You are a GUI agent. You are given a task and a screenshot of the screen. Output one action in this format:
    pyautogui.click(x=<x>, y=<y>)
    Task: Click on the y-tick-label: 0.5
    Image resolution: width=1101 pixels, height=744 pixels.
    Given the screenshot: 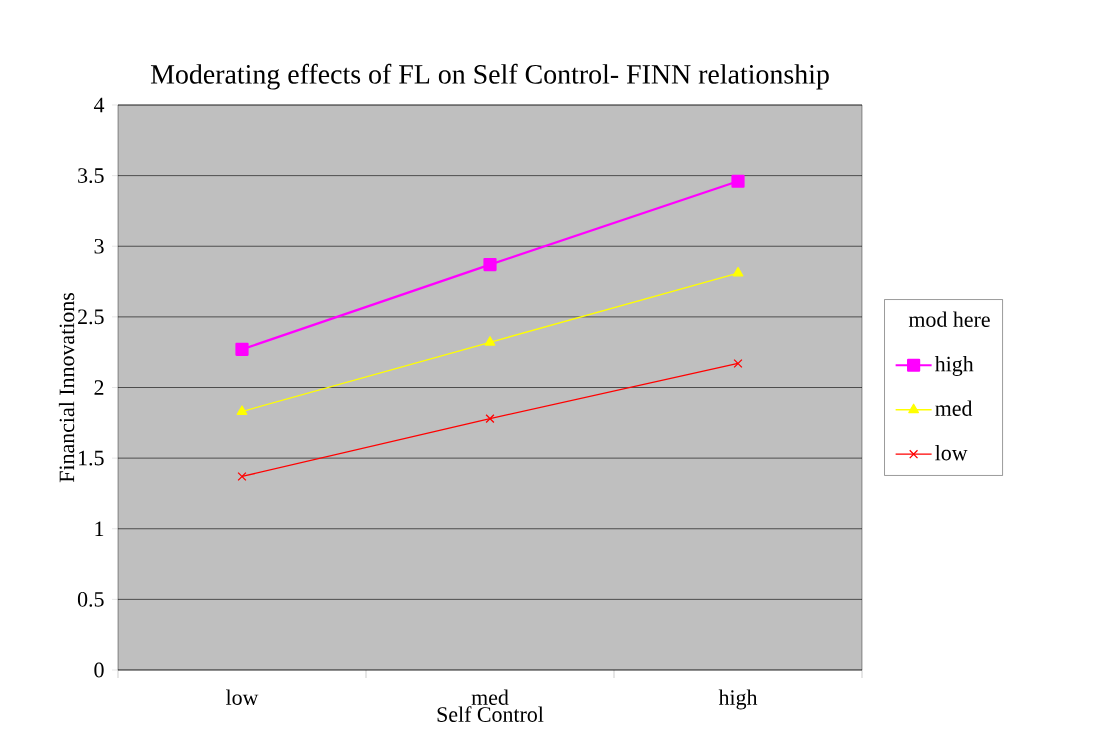 What is the action you would take?
    pyautogui.click(x=90, y=599)
    